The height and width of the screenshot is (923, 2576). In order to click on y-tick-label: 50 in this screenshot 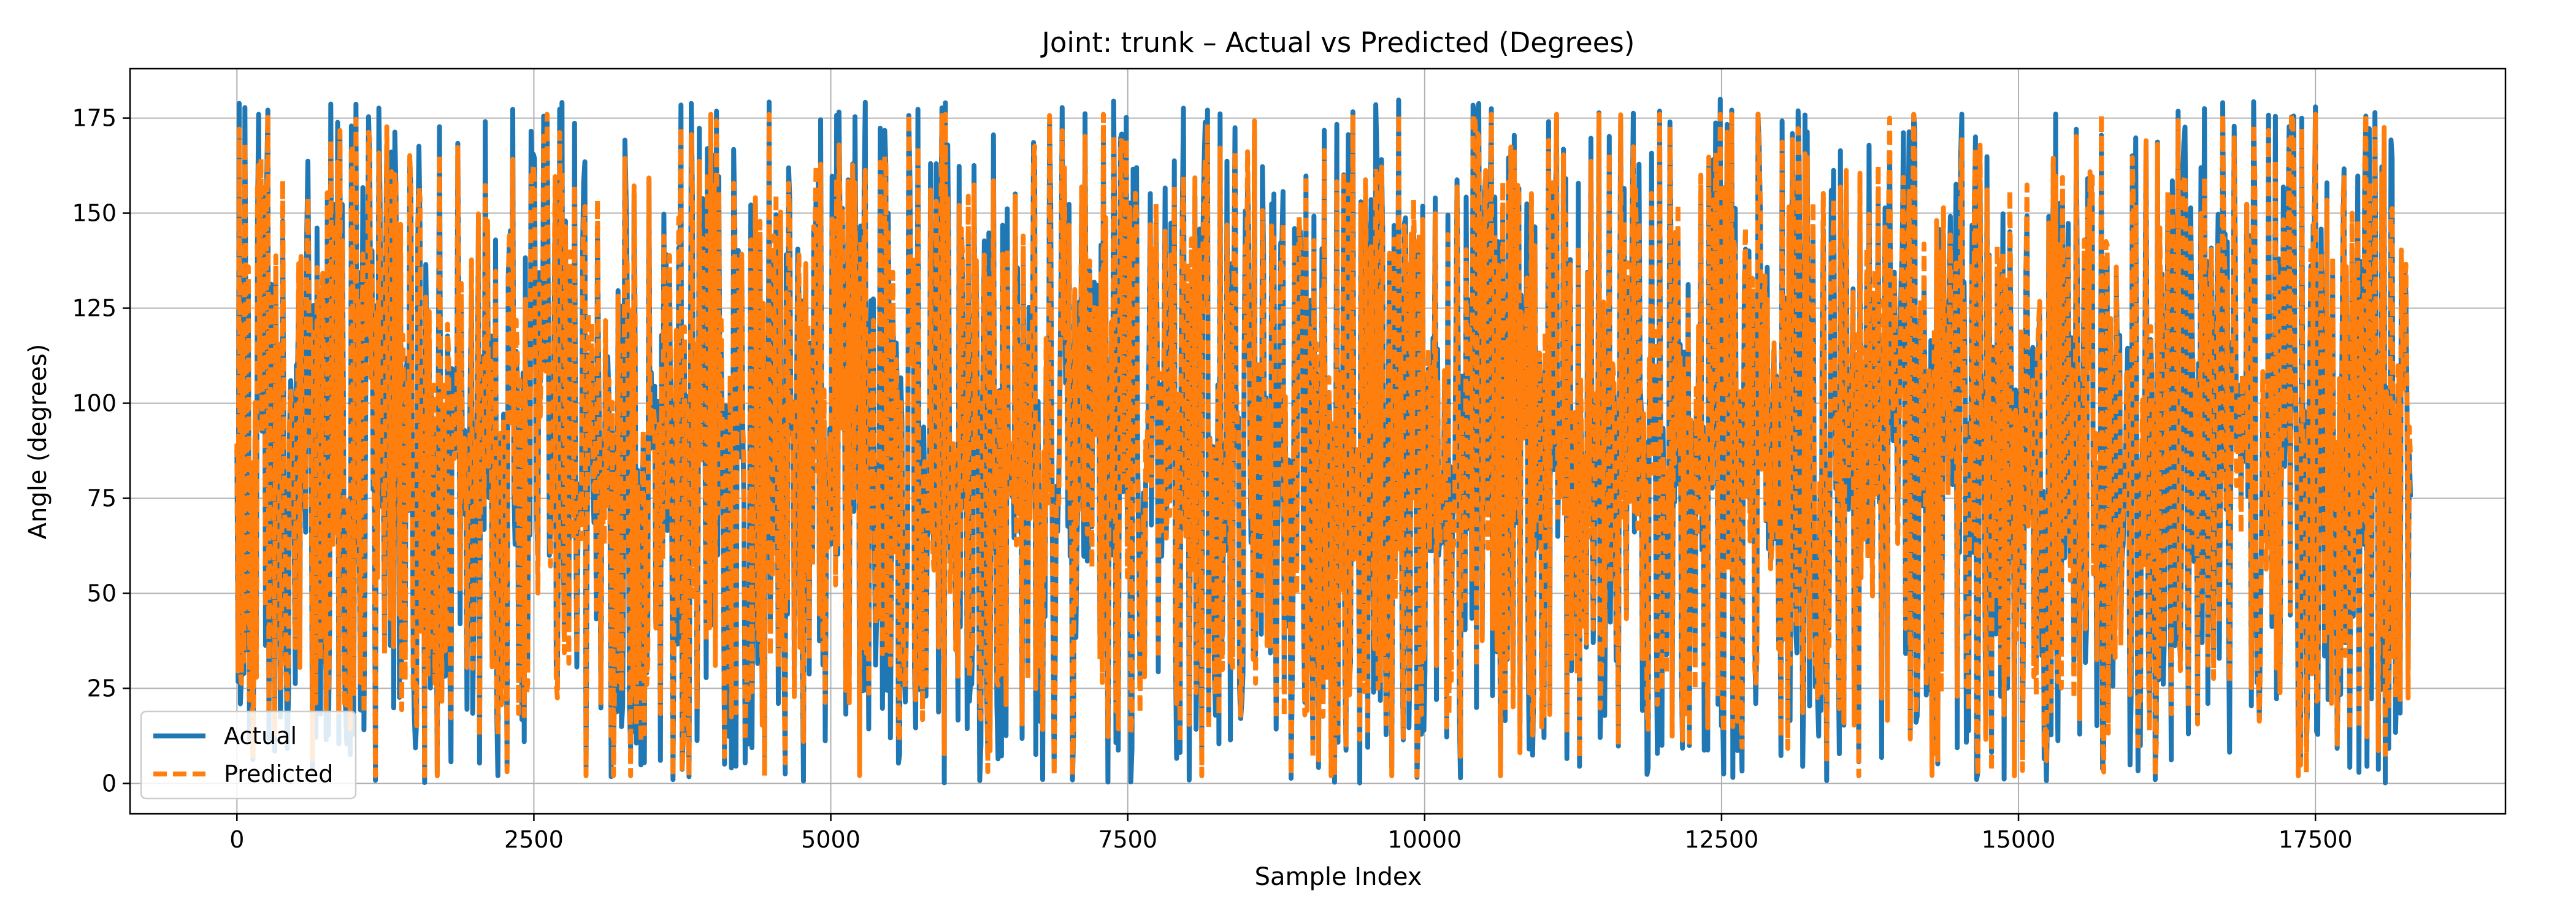, I will do `click(102, 593)`.